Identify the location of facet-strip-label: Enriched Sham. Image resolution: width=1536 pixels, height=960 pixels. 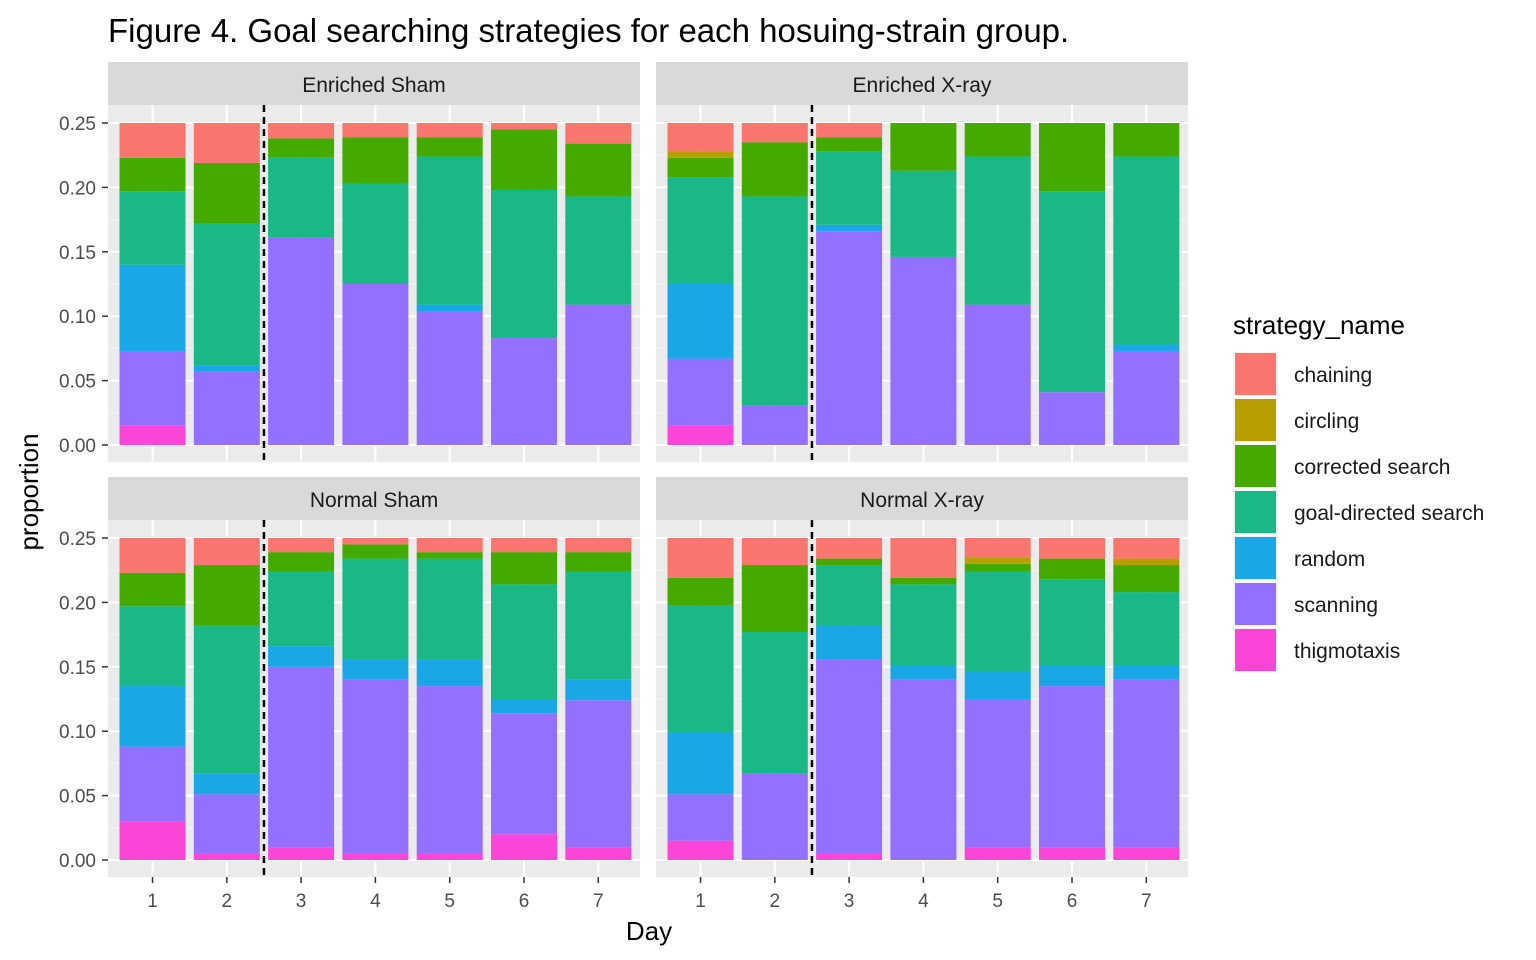
(374, 85).